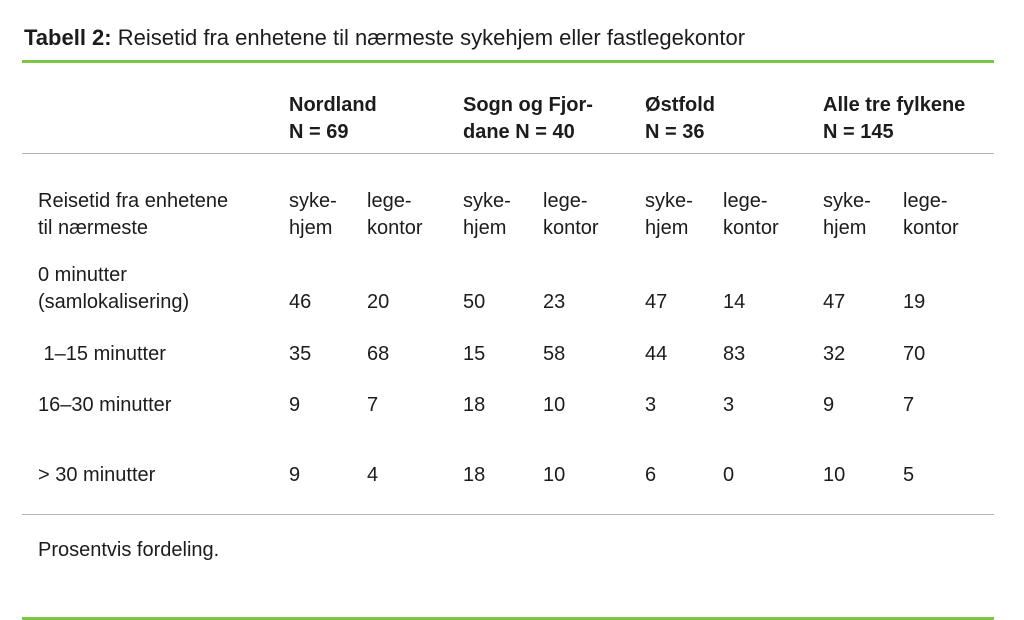 The image size is (1024, 620). I want to click on table-number: Tabell 2:, so click(68, 37).